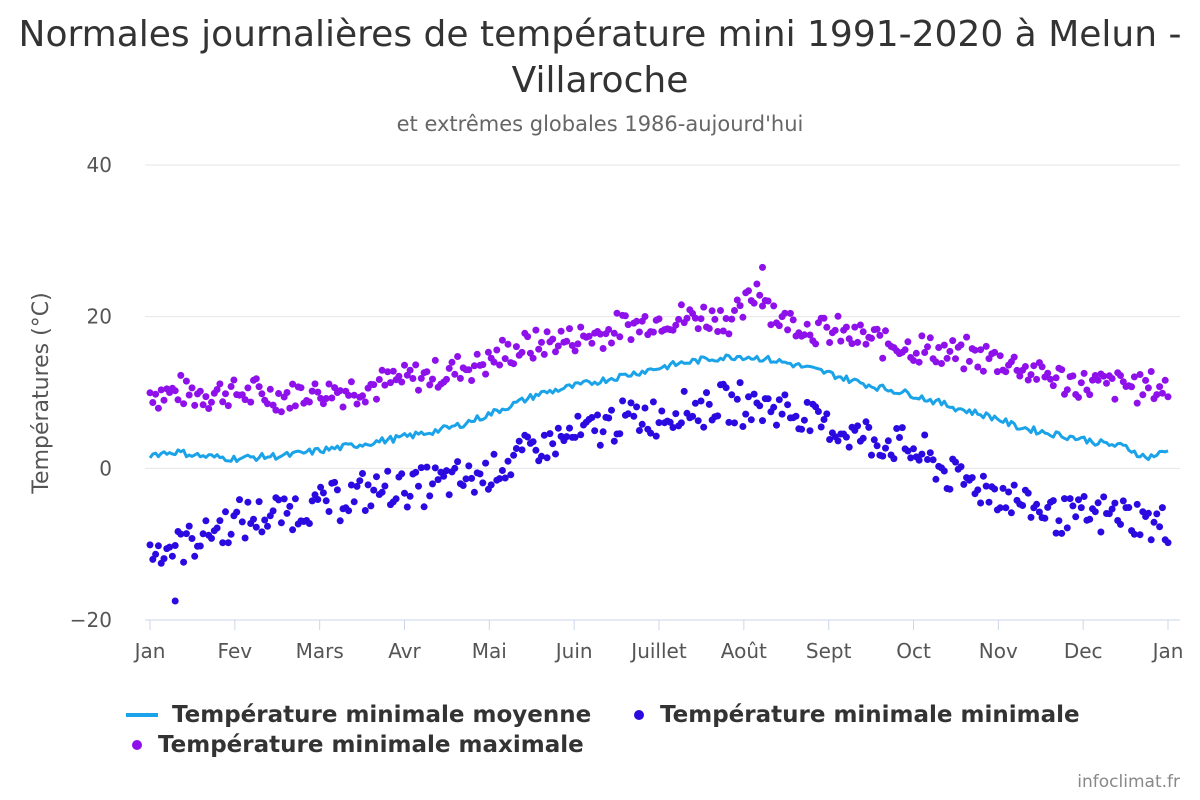  Describe the element at coordinates (358, 745) in the screenshot. I see `legend-item-maximale: Température minimale maximale` at that location.